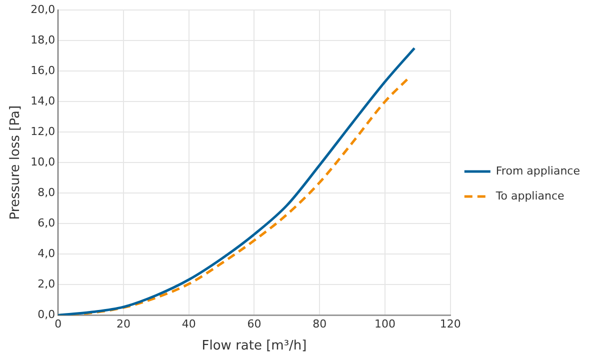 Image resolution: width=600 pixels, height=362 pixels. Describe the element at coordinates (47, 223) in the screenshot. I see `y-tick-label: 6,0` at that location.